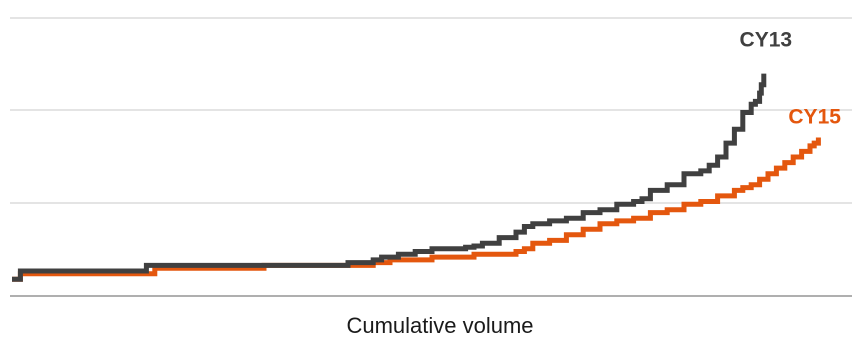 The width and height of the screenshot is (860, 337). What do you see at coordinates (766, 40) in the screenshot?
I see `series-label-cy13: CY13` at bounding box center [766, 40].